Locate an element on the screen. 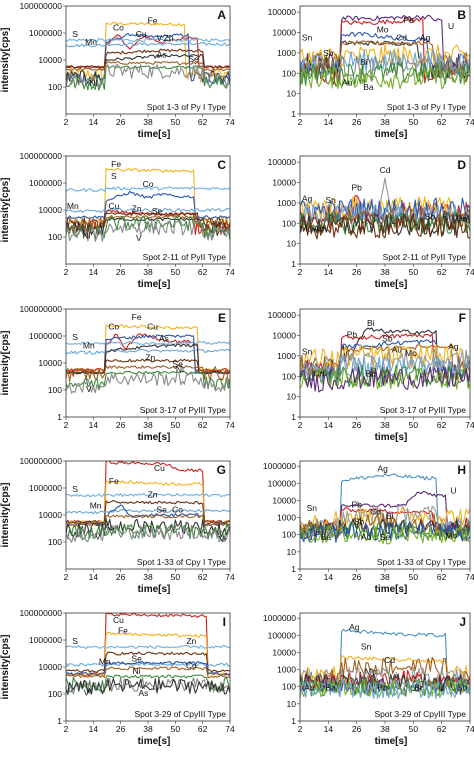  series-annotation: Mo is located at coordinates (306, 228).